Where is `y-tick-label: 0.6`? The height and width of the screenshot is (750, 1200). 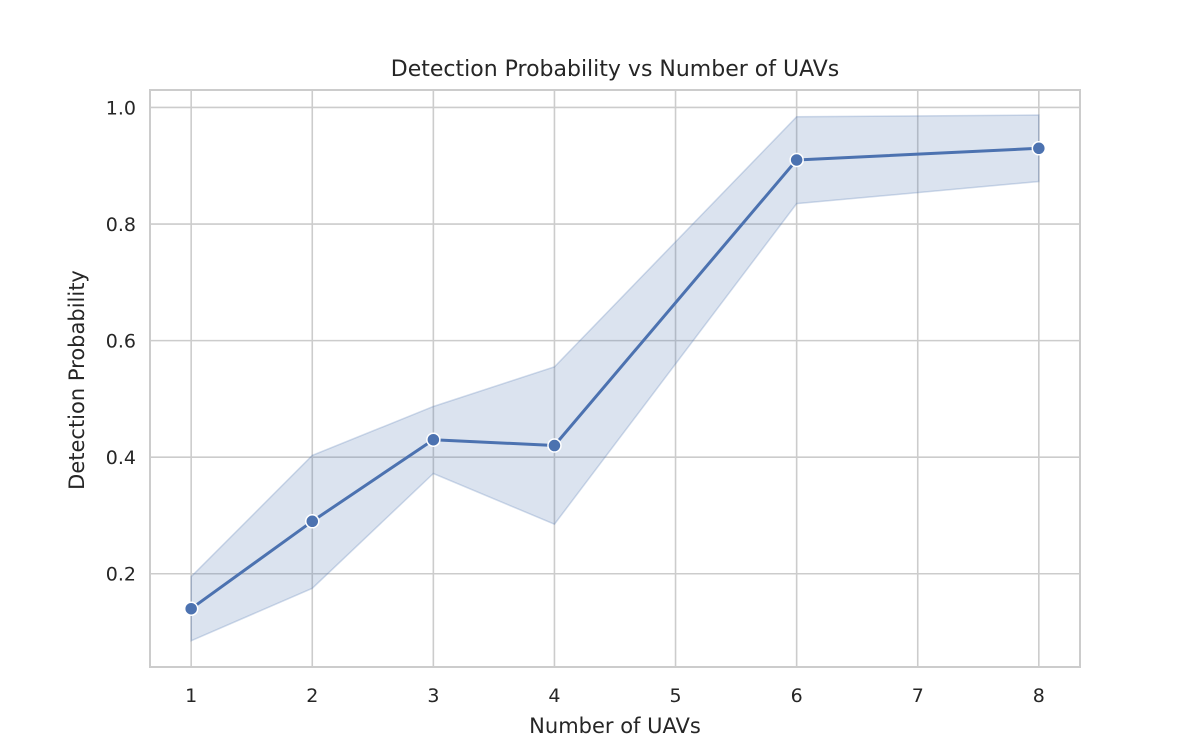
y-tick-label: 0.6 is located at coordinates (121, 342).